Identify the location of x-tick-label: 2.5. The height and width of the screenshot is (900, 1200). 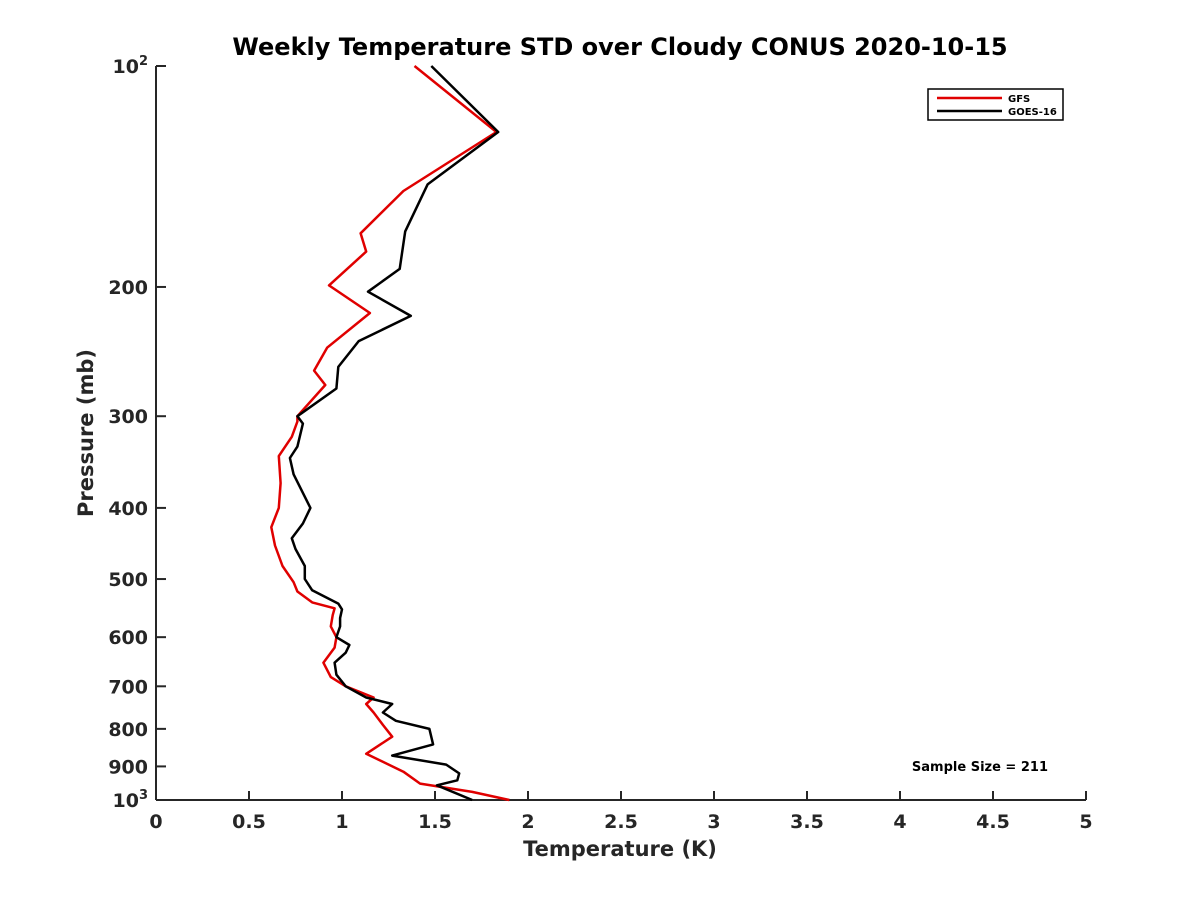
(621, 822).